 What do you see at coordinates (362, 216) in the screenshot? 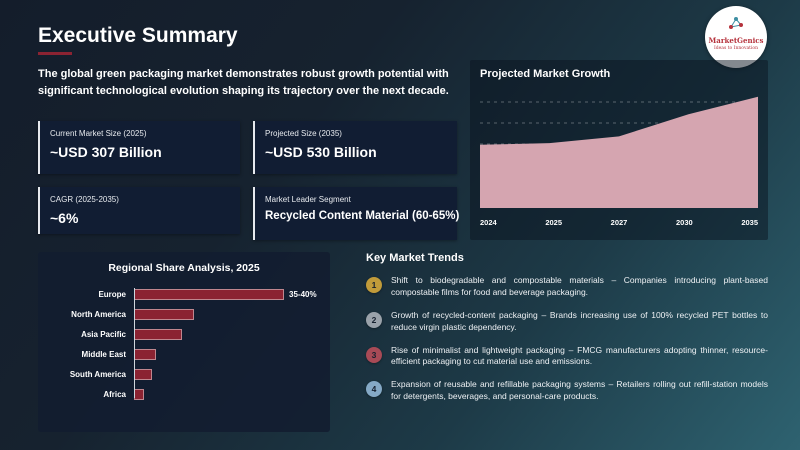
I see `stat-value: Recycled Content Material (60-65%)` at bounding box center [362, 216].